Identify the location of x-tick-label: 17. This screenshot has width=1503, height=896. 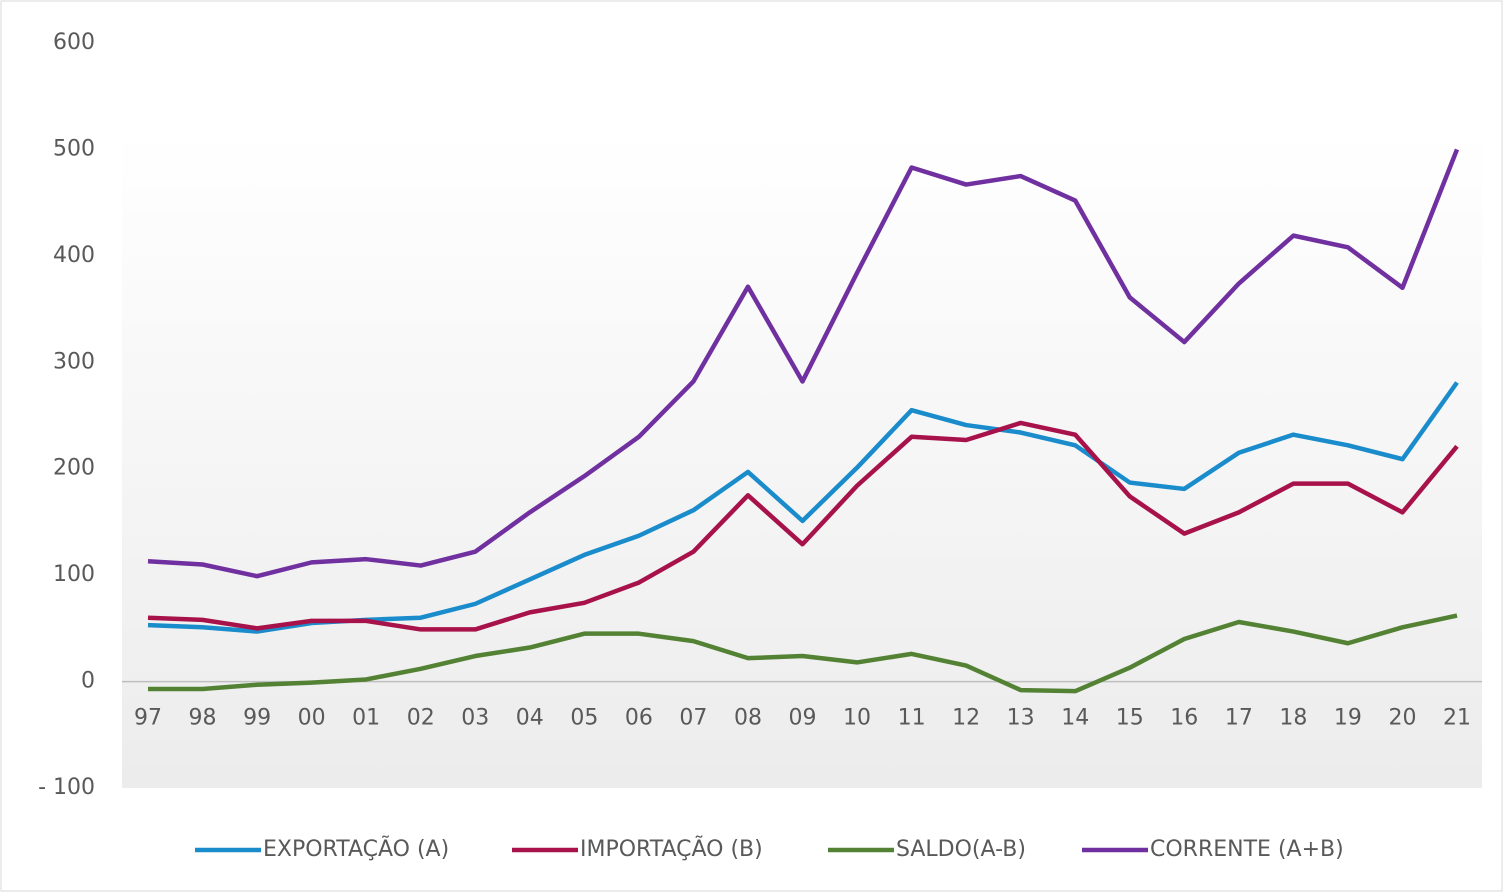
(1239, 718).